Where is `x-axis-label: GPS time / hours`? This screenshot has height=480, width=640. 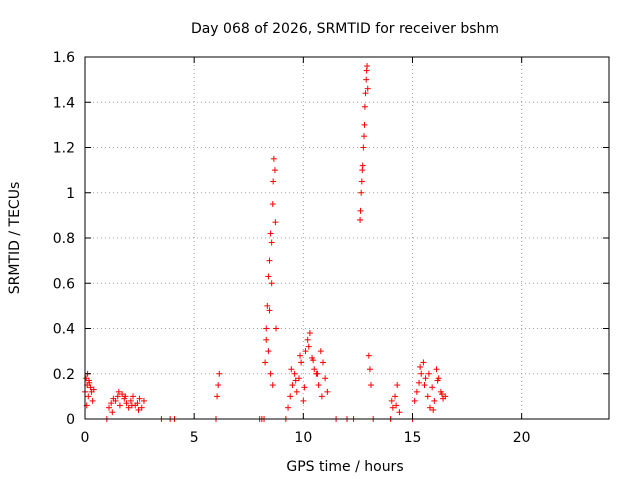
x-axis-label: GPS time / hours is located at coordinates (344, 467).